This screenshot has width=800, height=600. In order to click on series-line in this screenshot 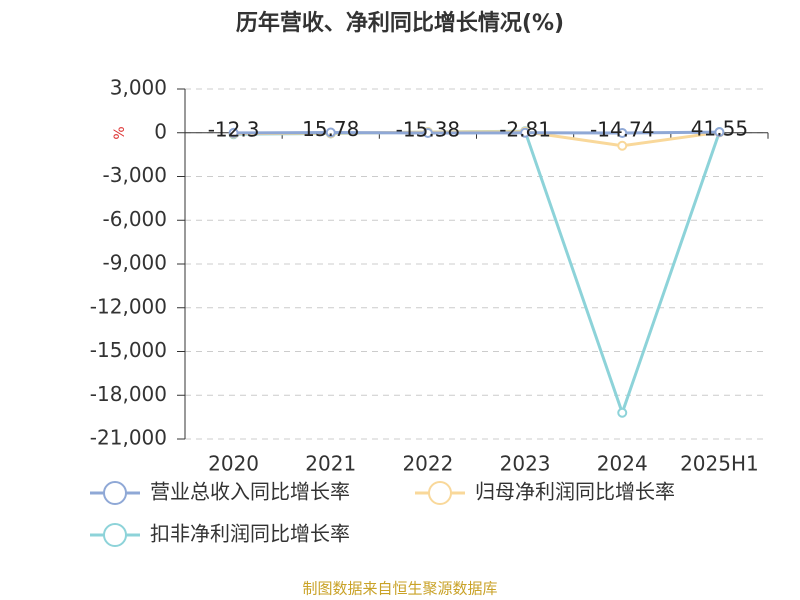, I will do `click(476, 132)`.